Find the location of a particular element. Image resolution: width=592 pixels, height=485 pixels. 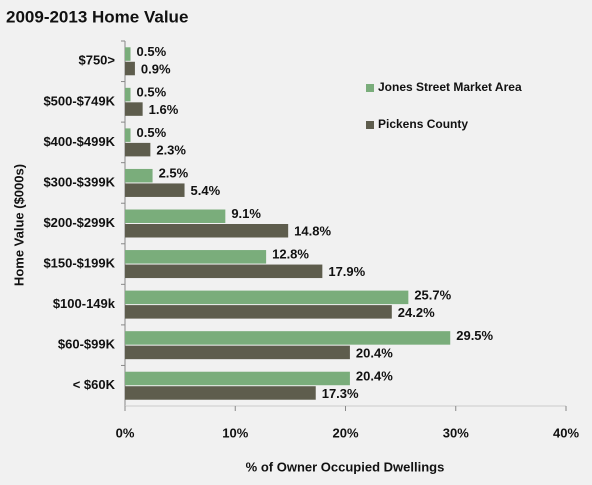

value-label: 2.5% is located at coordinates (174, 173).